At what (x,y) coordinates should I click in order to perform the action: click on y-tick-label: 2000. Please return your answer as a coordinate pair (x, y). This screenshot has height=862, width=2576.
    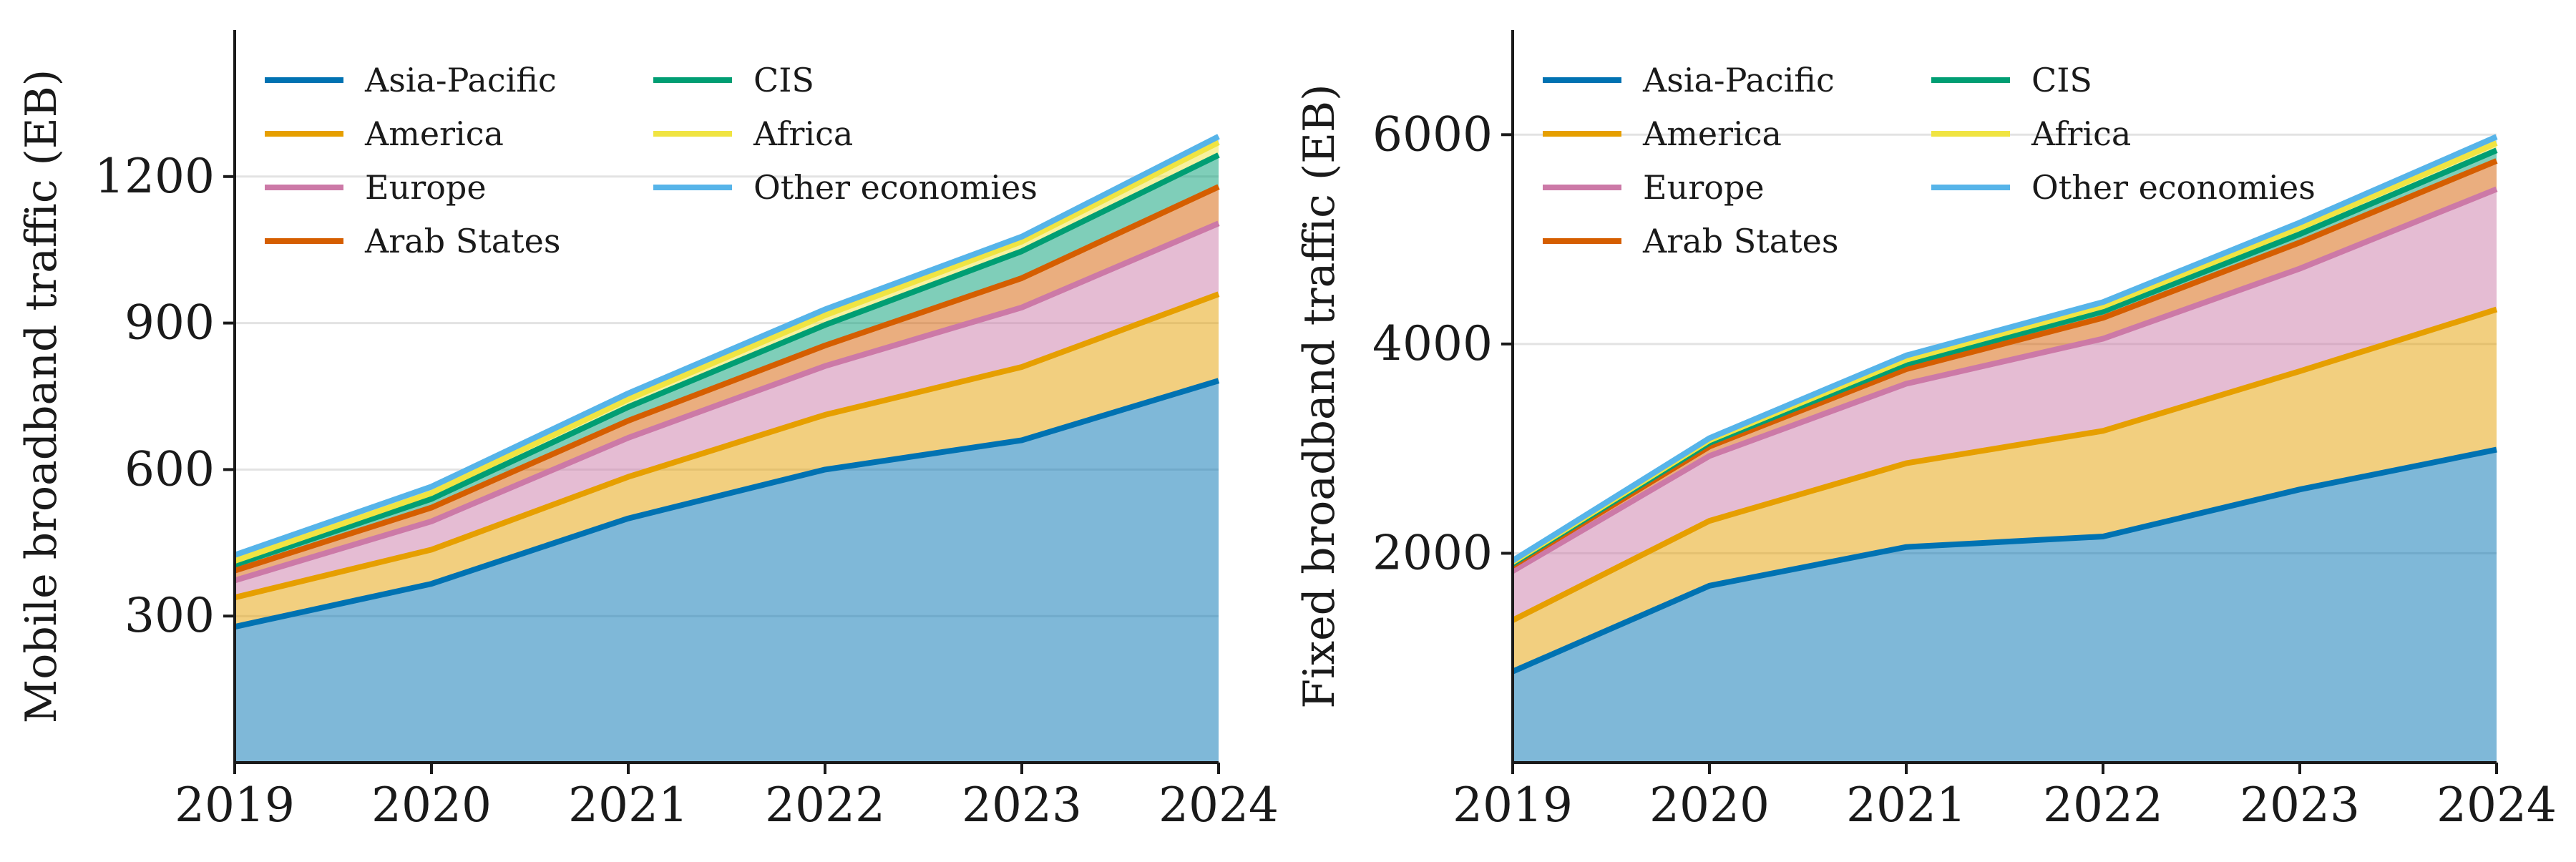
    Looking at the image, I should click on (1432, 552).